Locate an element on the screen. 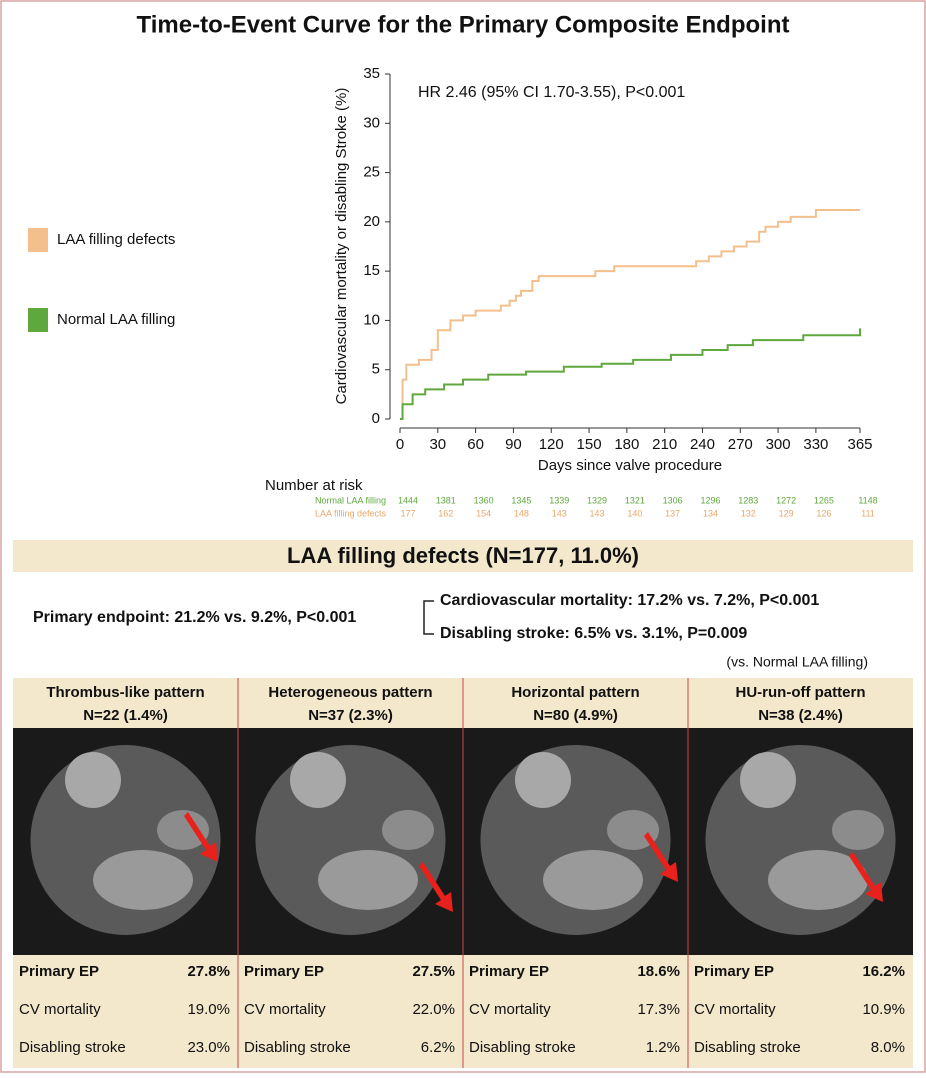 This screenshot has width=926, height=1078. x-tick-label: 120 is located at coordinates (551, 444).